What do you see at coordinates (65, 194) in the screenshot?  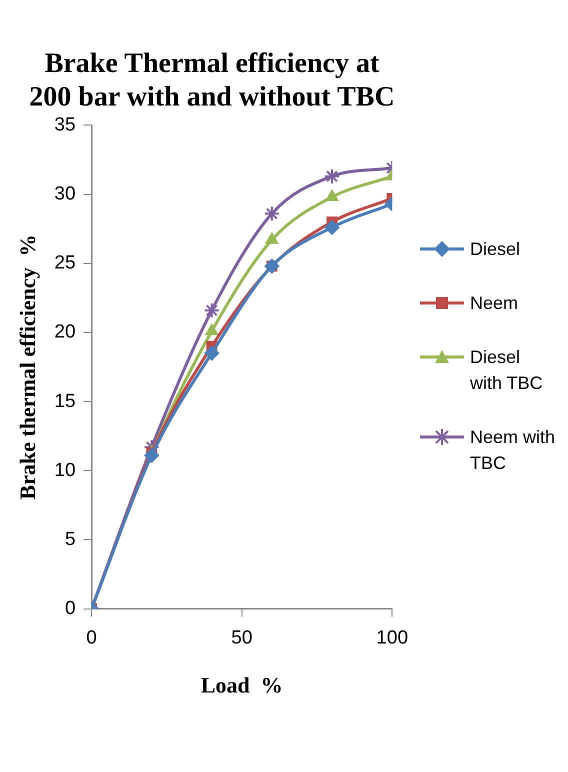 I see `y-tick-label: 30` at bounding box center [65, 194].